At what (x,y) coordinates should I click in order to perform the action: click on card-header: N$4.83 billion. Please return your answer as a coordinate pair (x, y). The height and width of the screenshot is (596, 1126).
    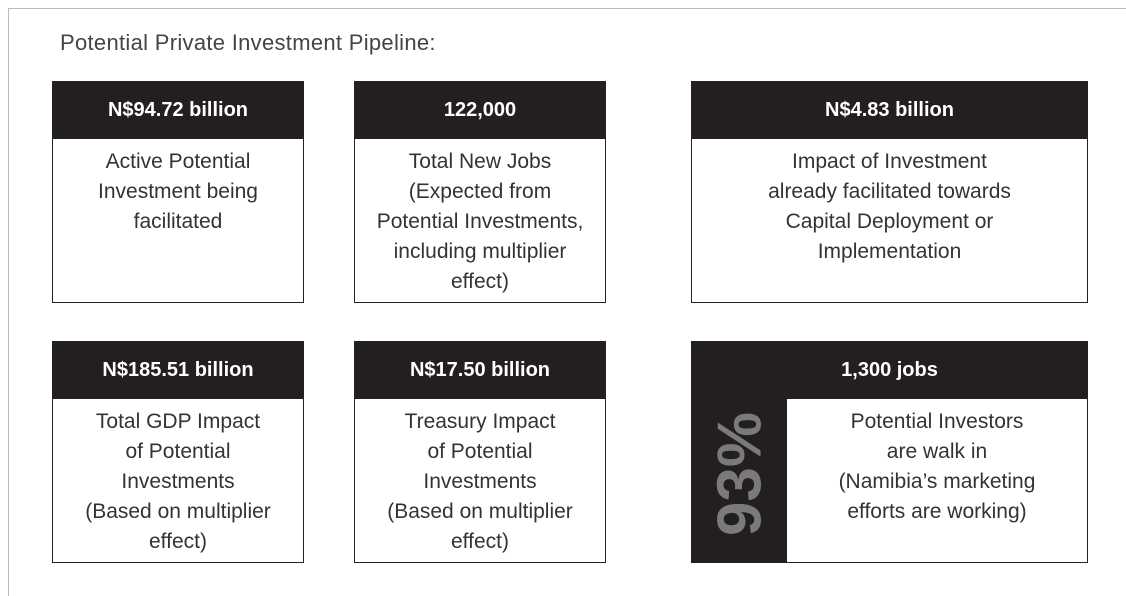
    Looking at the image, I should click on (889, 110).